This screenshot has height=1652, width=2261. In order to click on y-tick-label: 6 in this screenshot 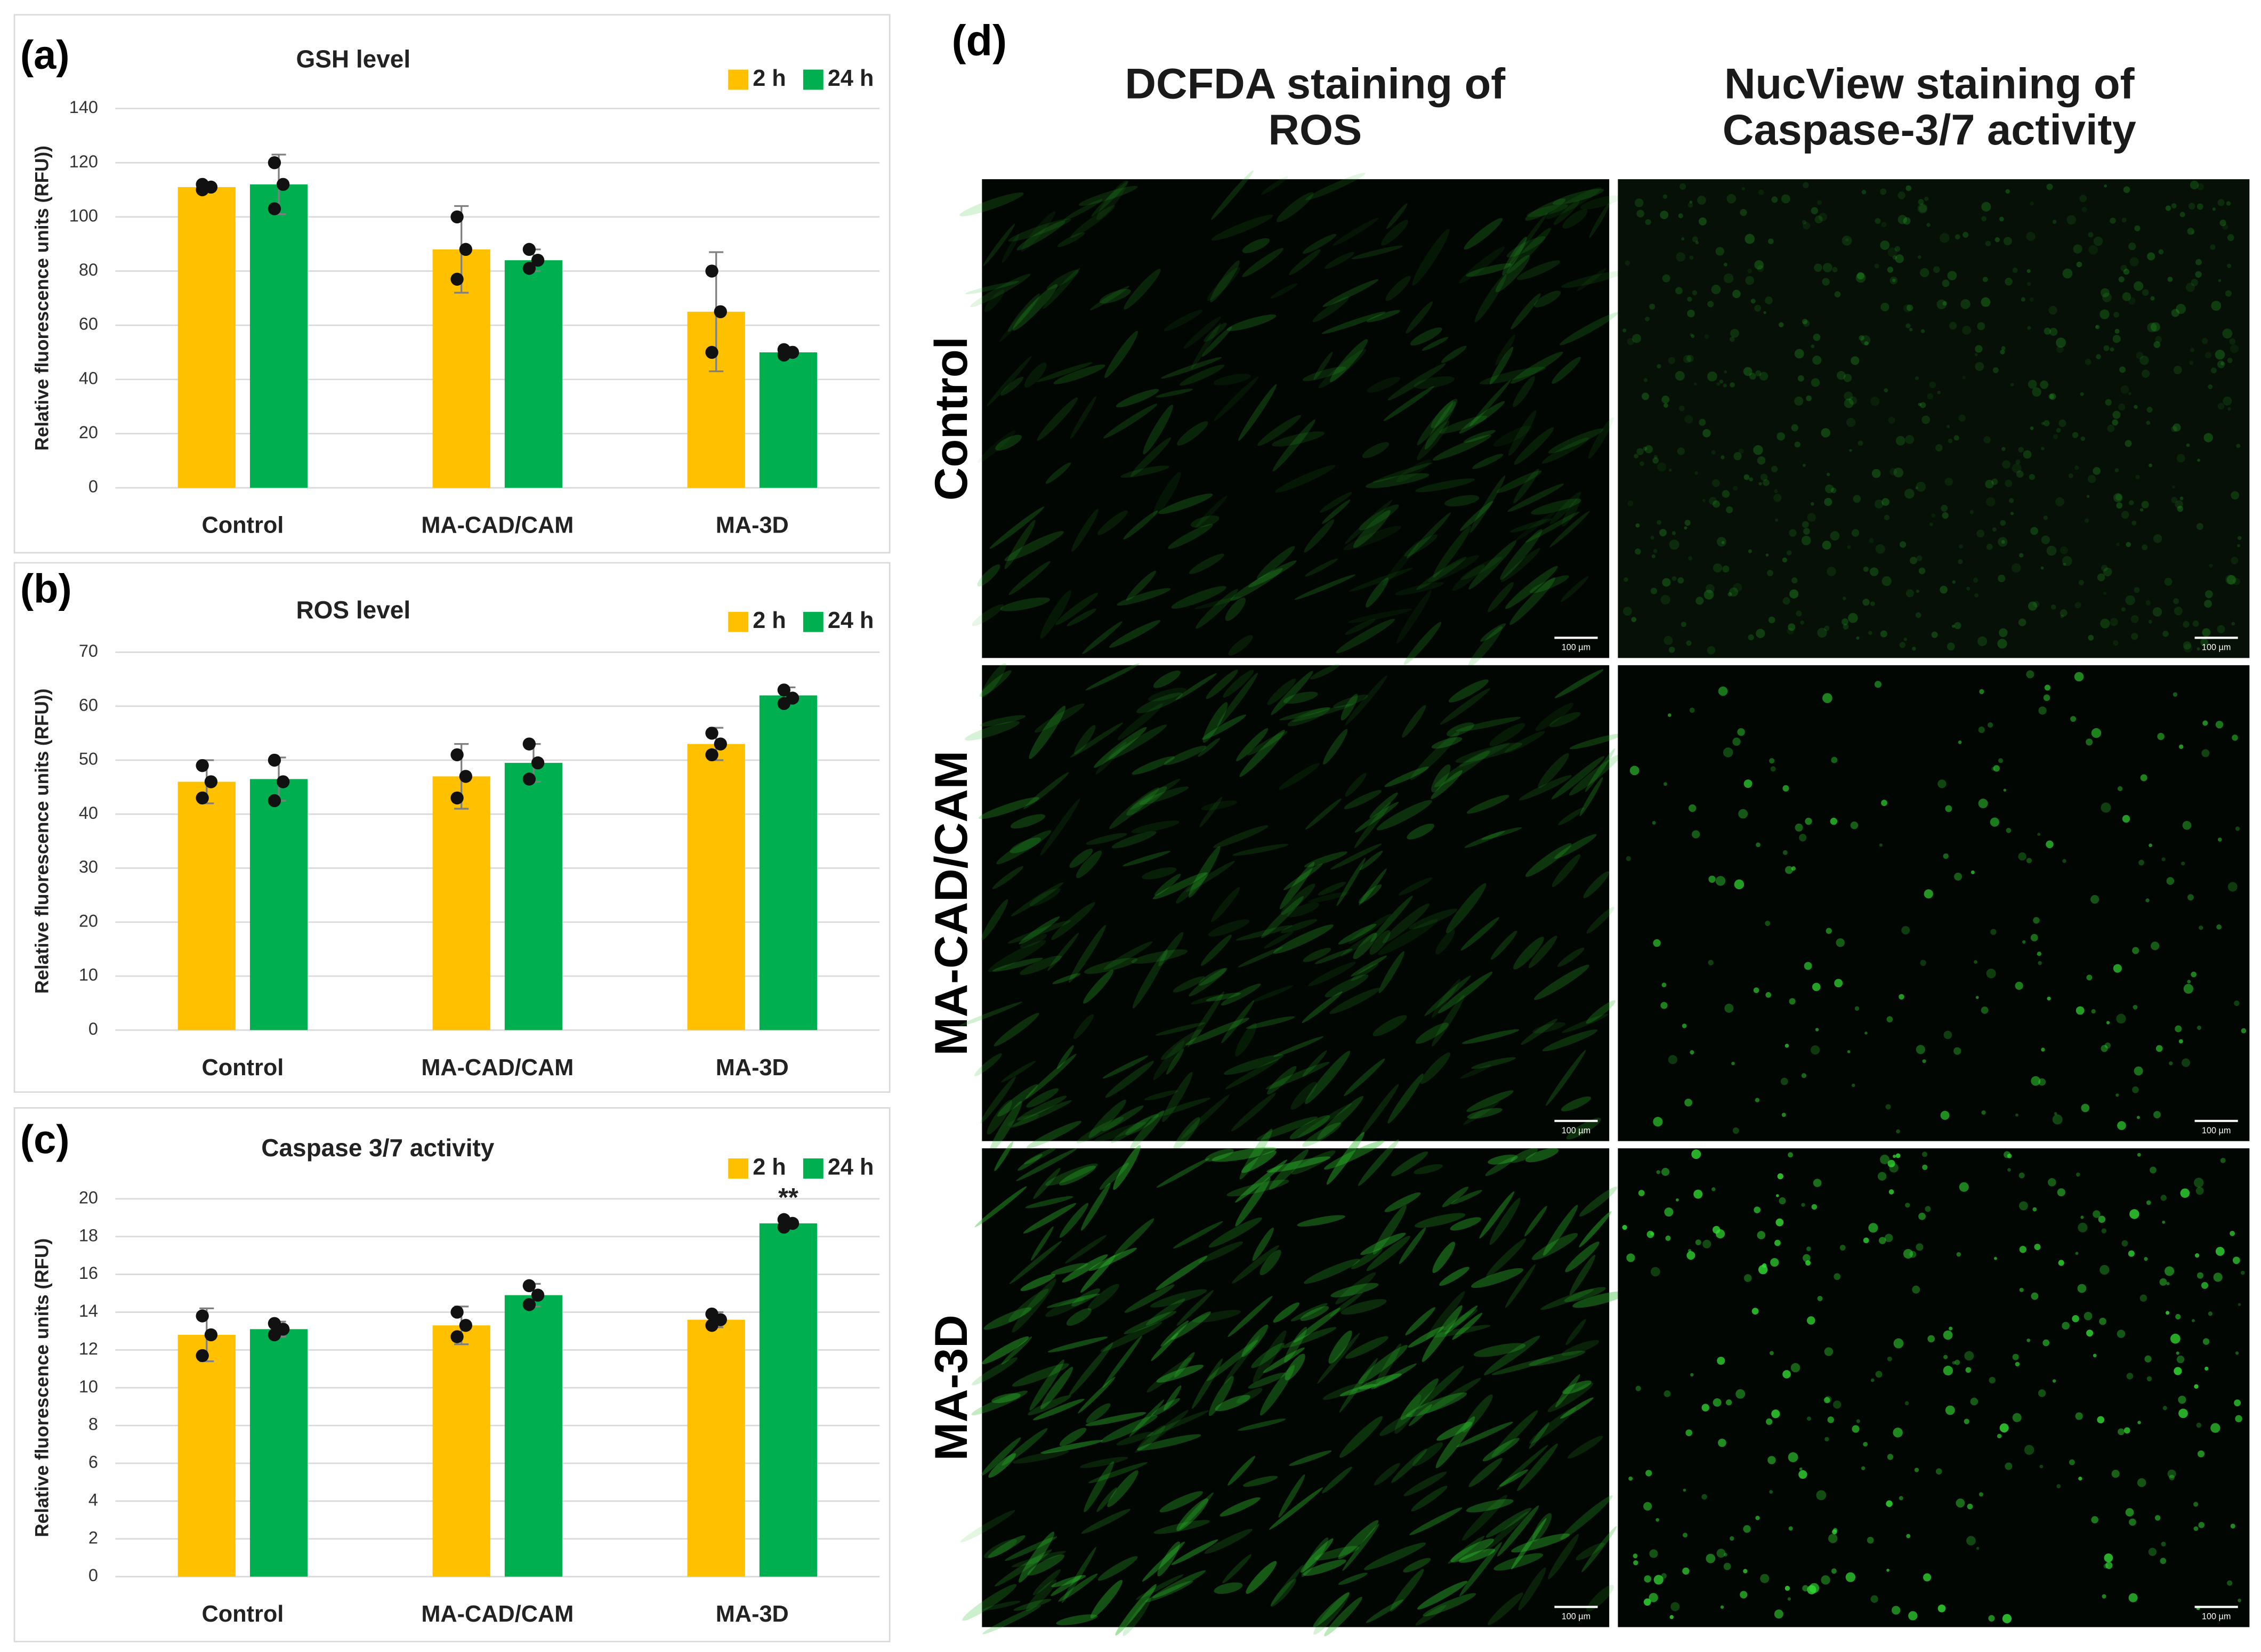, I will do `click(93, 1462)`.